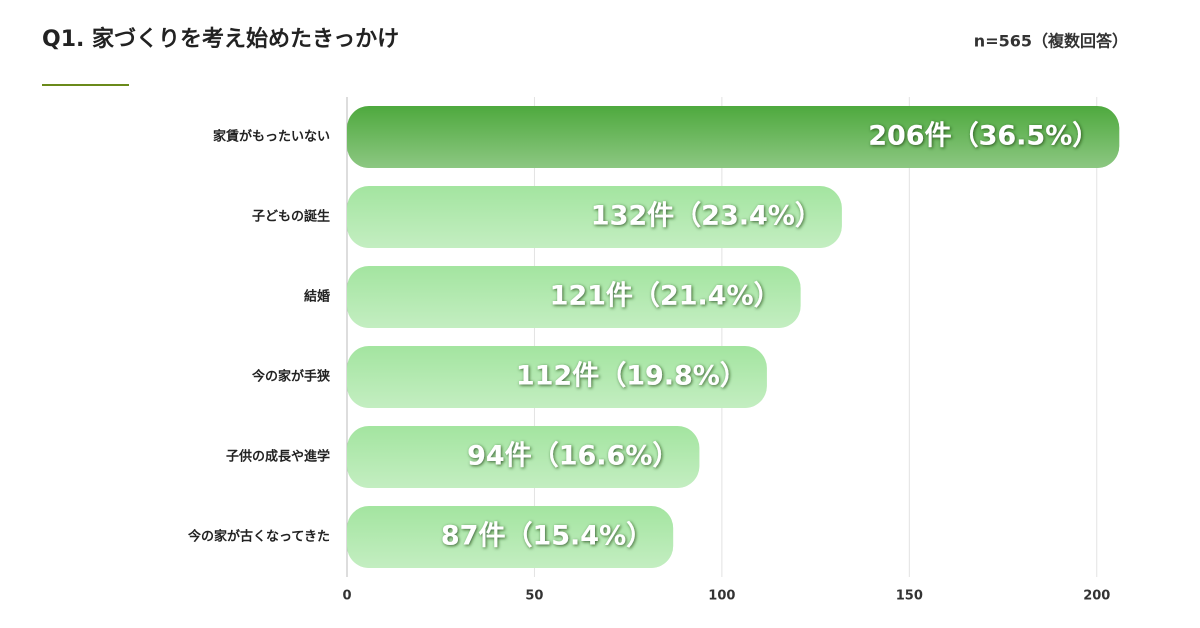 This screenshot has width=1200, height=628. What do you see at coordinates (291, 217) in the screenshot?
I see `y-tick-label: 子どもの誕生` at bounding box center [291, 217].